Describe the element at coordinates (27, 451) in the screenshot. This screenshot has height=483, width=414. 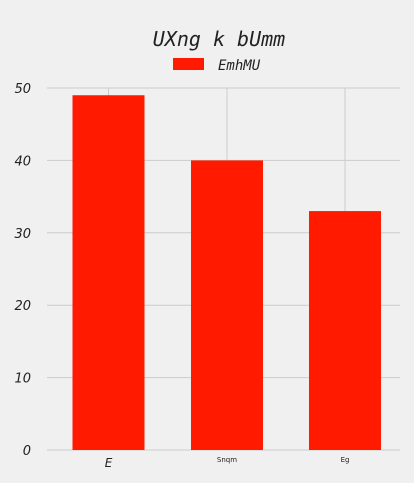
I see `y-tick-label-0: 0` at that location.